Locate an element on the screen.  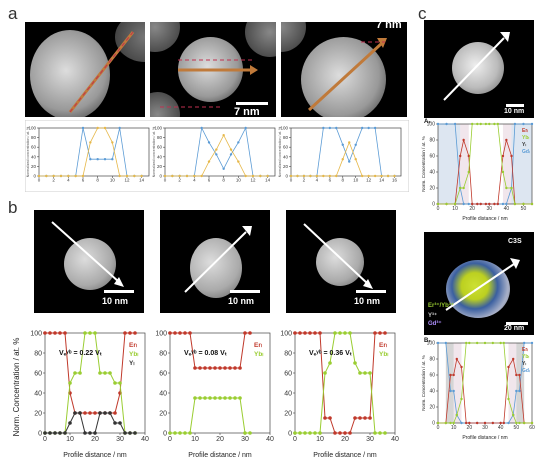
legend-entry: Yₗ is located at coordinates (131, 363).